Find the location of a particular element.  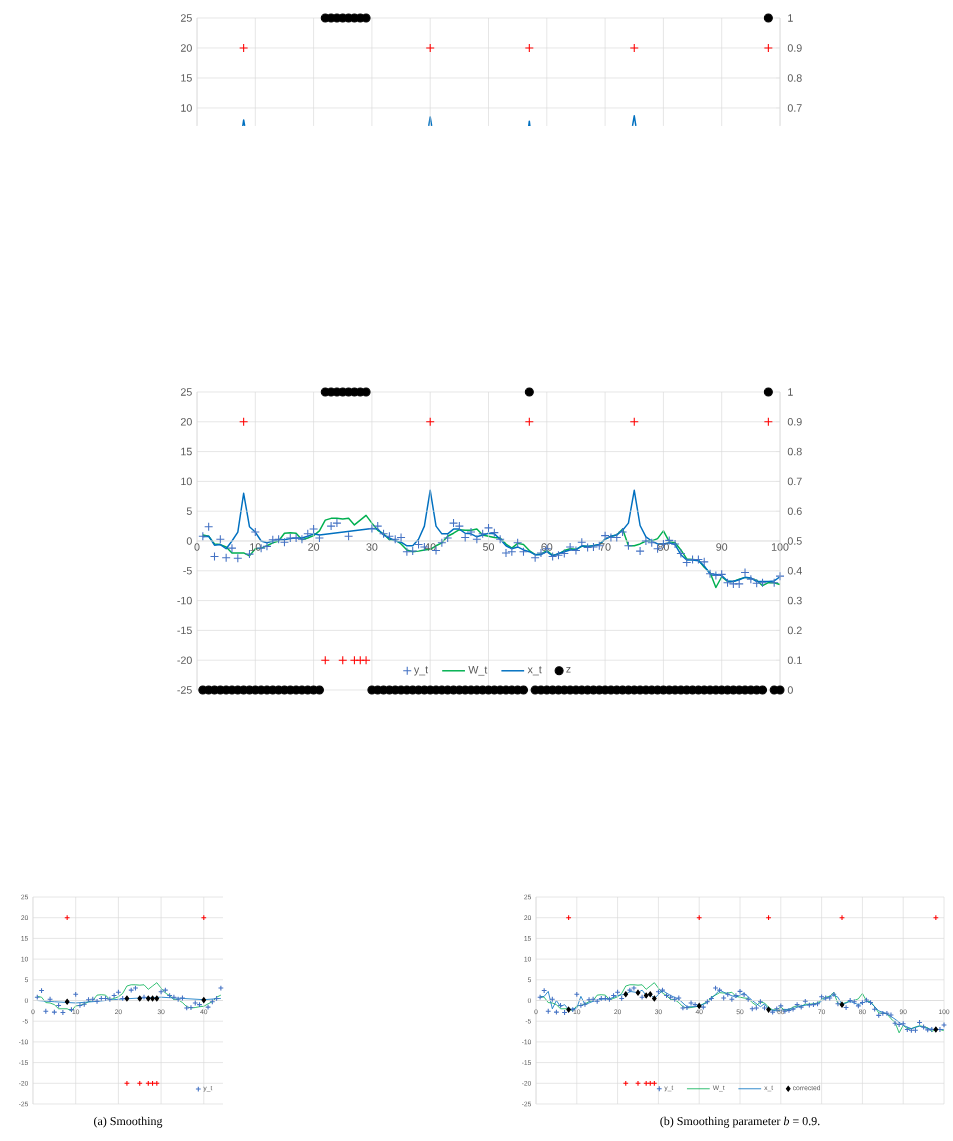

y-tick-label: -15 is located at coordinates (184, 630).